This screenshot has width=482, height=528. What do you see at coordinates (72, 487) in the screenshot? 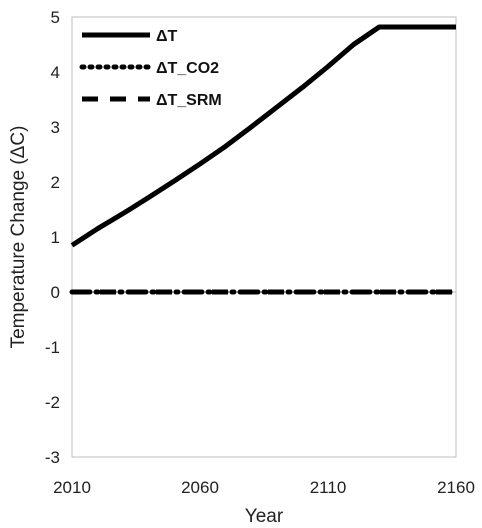
I see `x-tick-label: 2010` at bounding box center [72, 487].